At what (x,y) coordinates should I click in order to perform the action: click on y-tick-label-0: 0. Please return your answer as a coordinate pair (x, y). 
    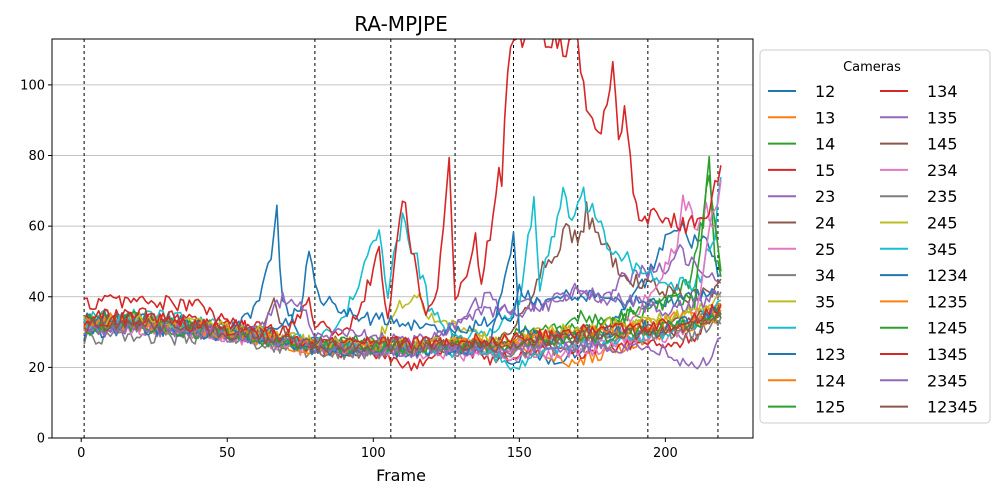
    Looking at the image, I should click on (41, 439).